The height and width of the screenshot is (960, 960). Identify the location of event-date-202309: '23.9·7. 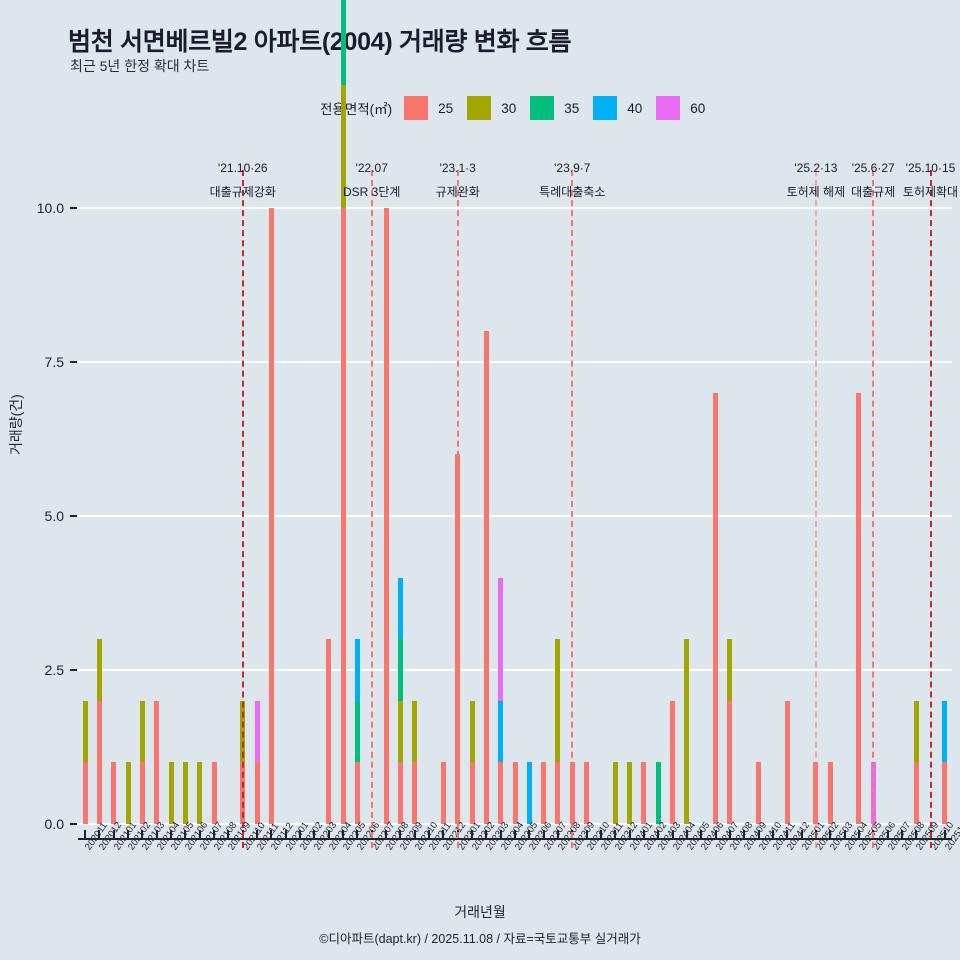
(572, 168).